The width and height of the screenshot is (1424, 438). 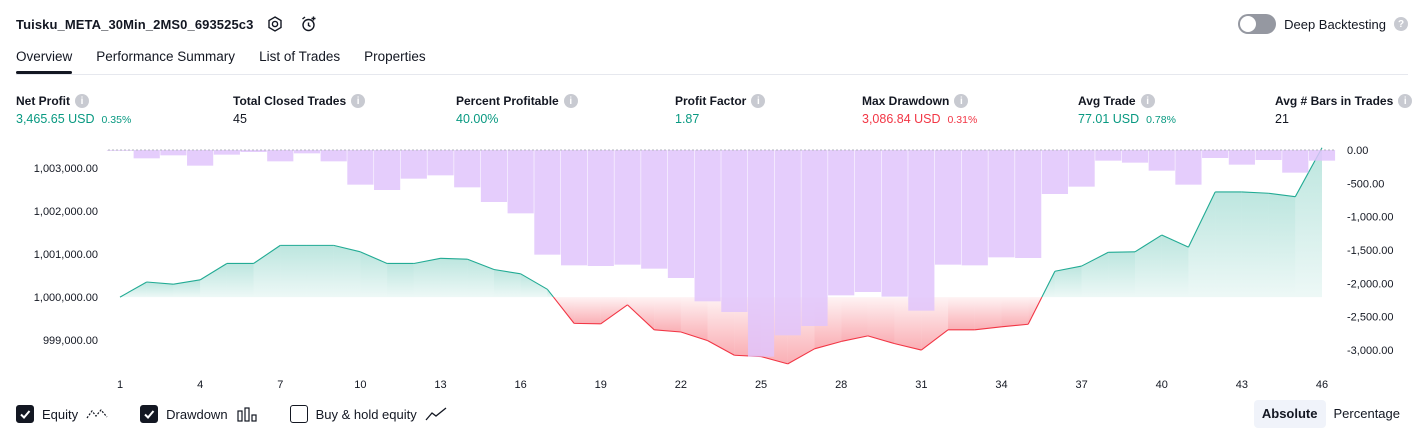 What do you see at coordinates (1322, 385) in the screenshot?
I see `x-axis-tick: 46` at bounding box center [1322, 385].